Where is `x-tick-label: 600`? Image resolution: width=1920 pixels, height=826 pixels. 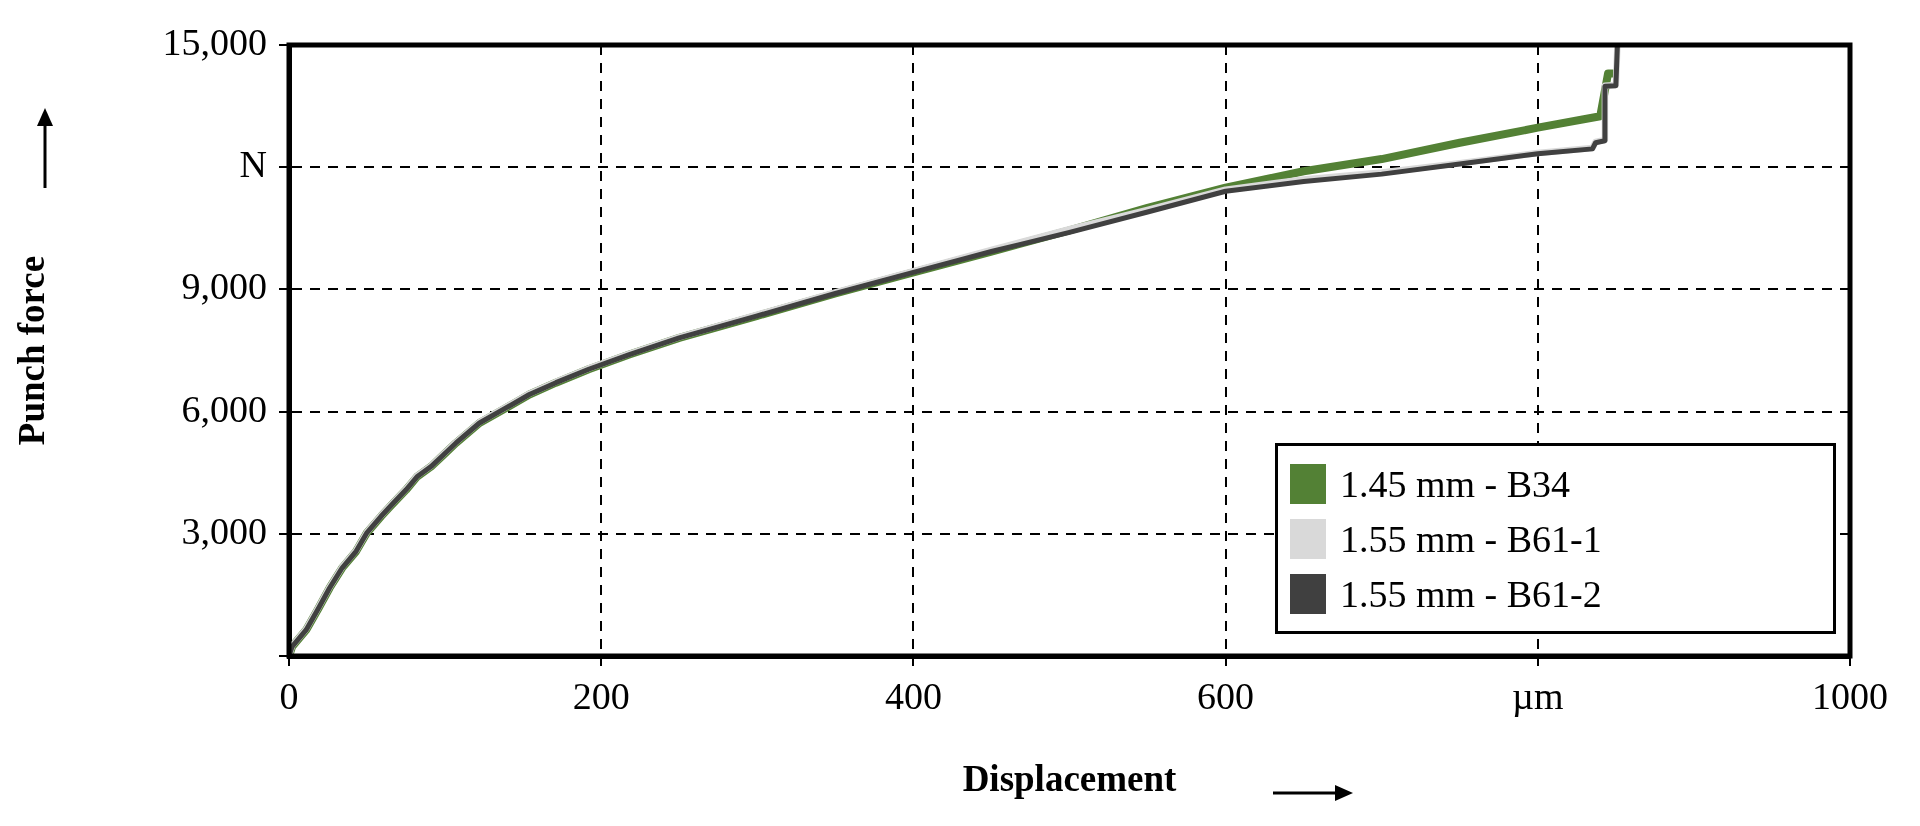
x-tick-label: 600 is located at coordinates (1226, 695).